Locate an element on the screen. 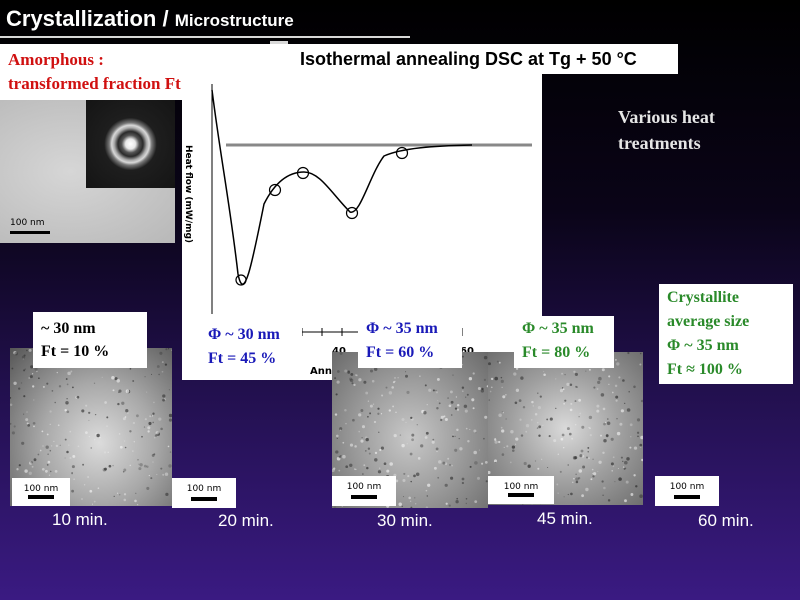  label-box-20min: Φ ~ 30 nm Ft = 45 % is located at coordinates (251, 348).